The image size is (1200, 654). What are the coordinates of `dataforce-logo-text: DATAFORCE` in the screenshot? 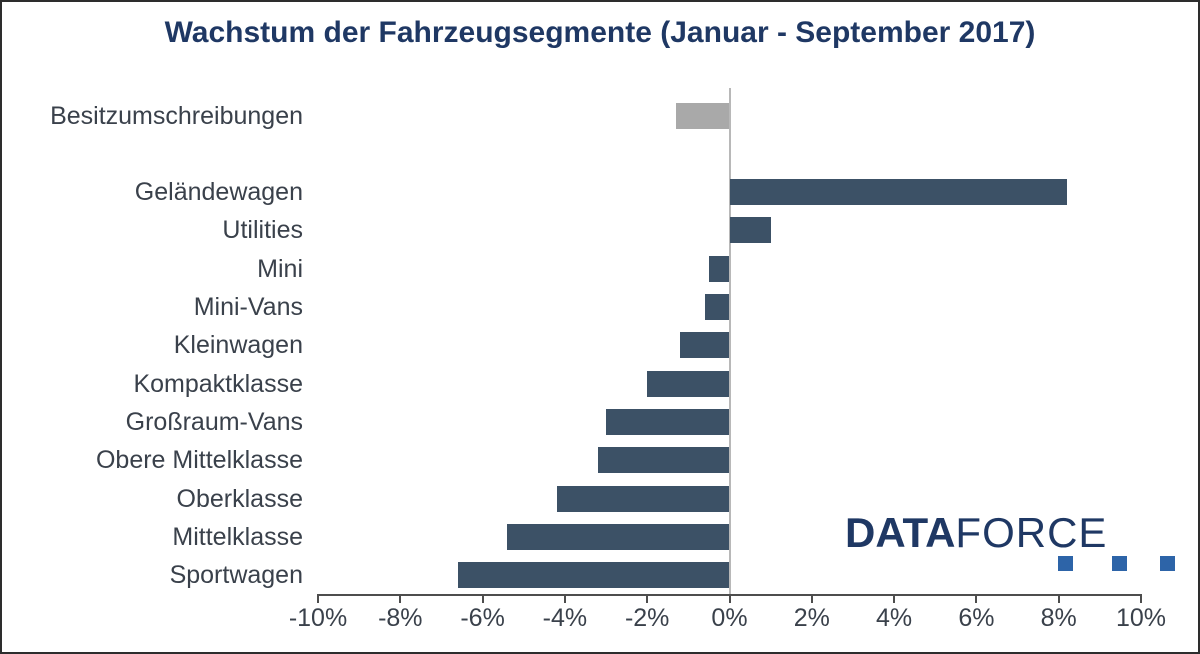 It's located at (976, 533).